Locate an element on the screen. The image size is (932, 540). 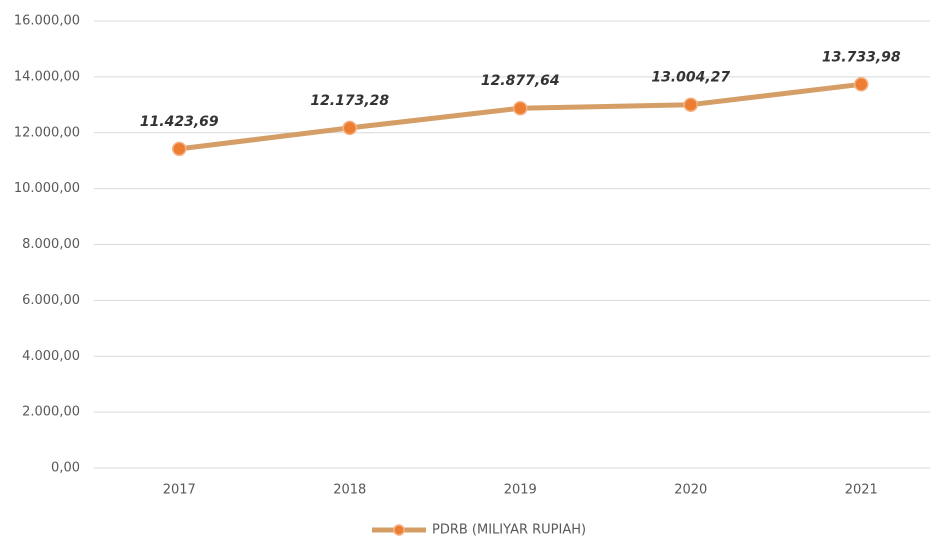
y-tick-label: 2.000,00 is located at coordinates (51, 412).